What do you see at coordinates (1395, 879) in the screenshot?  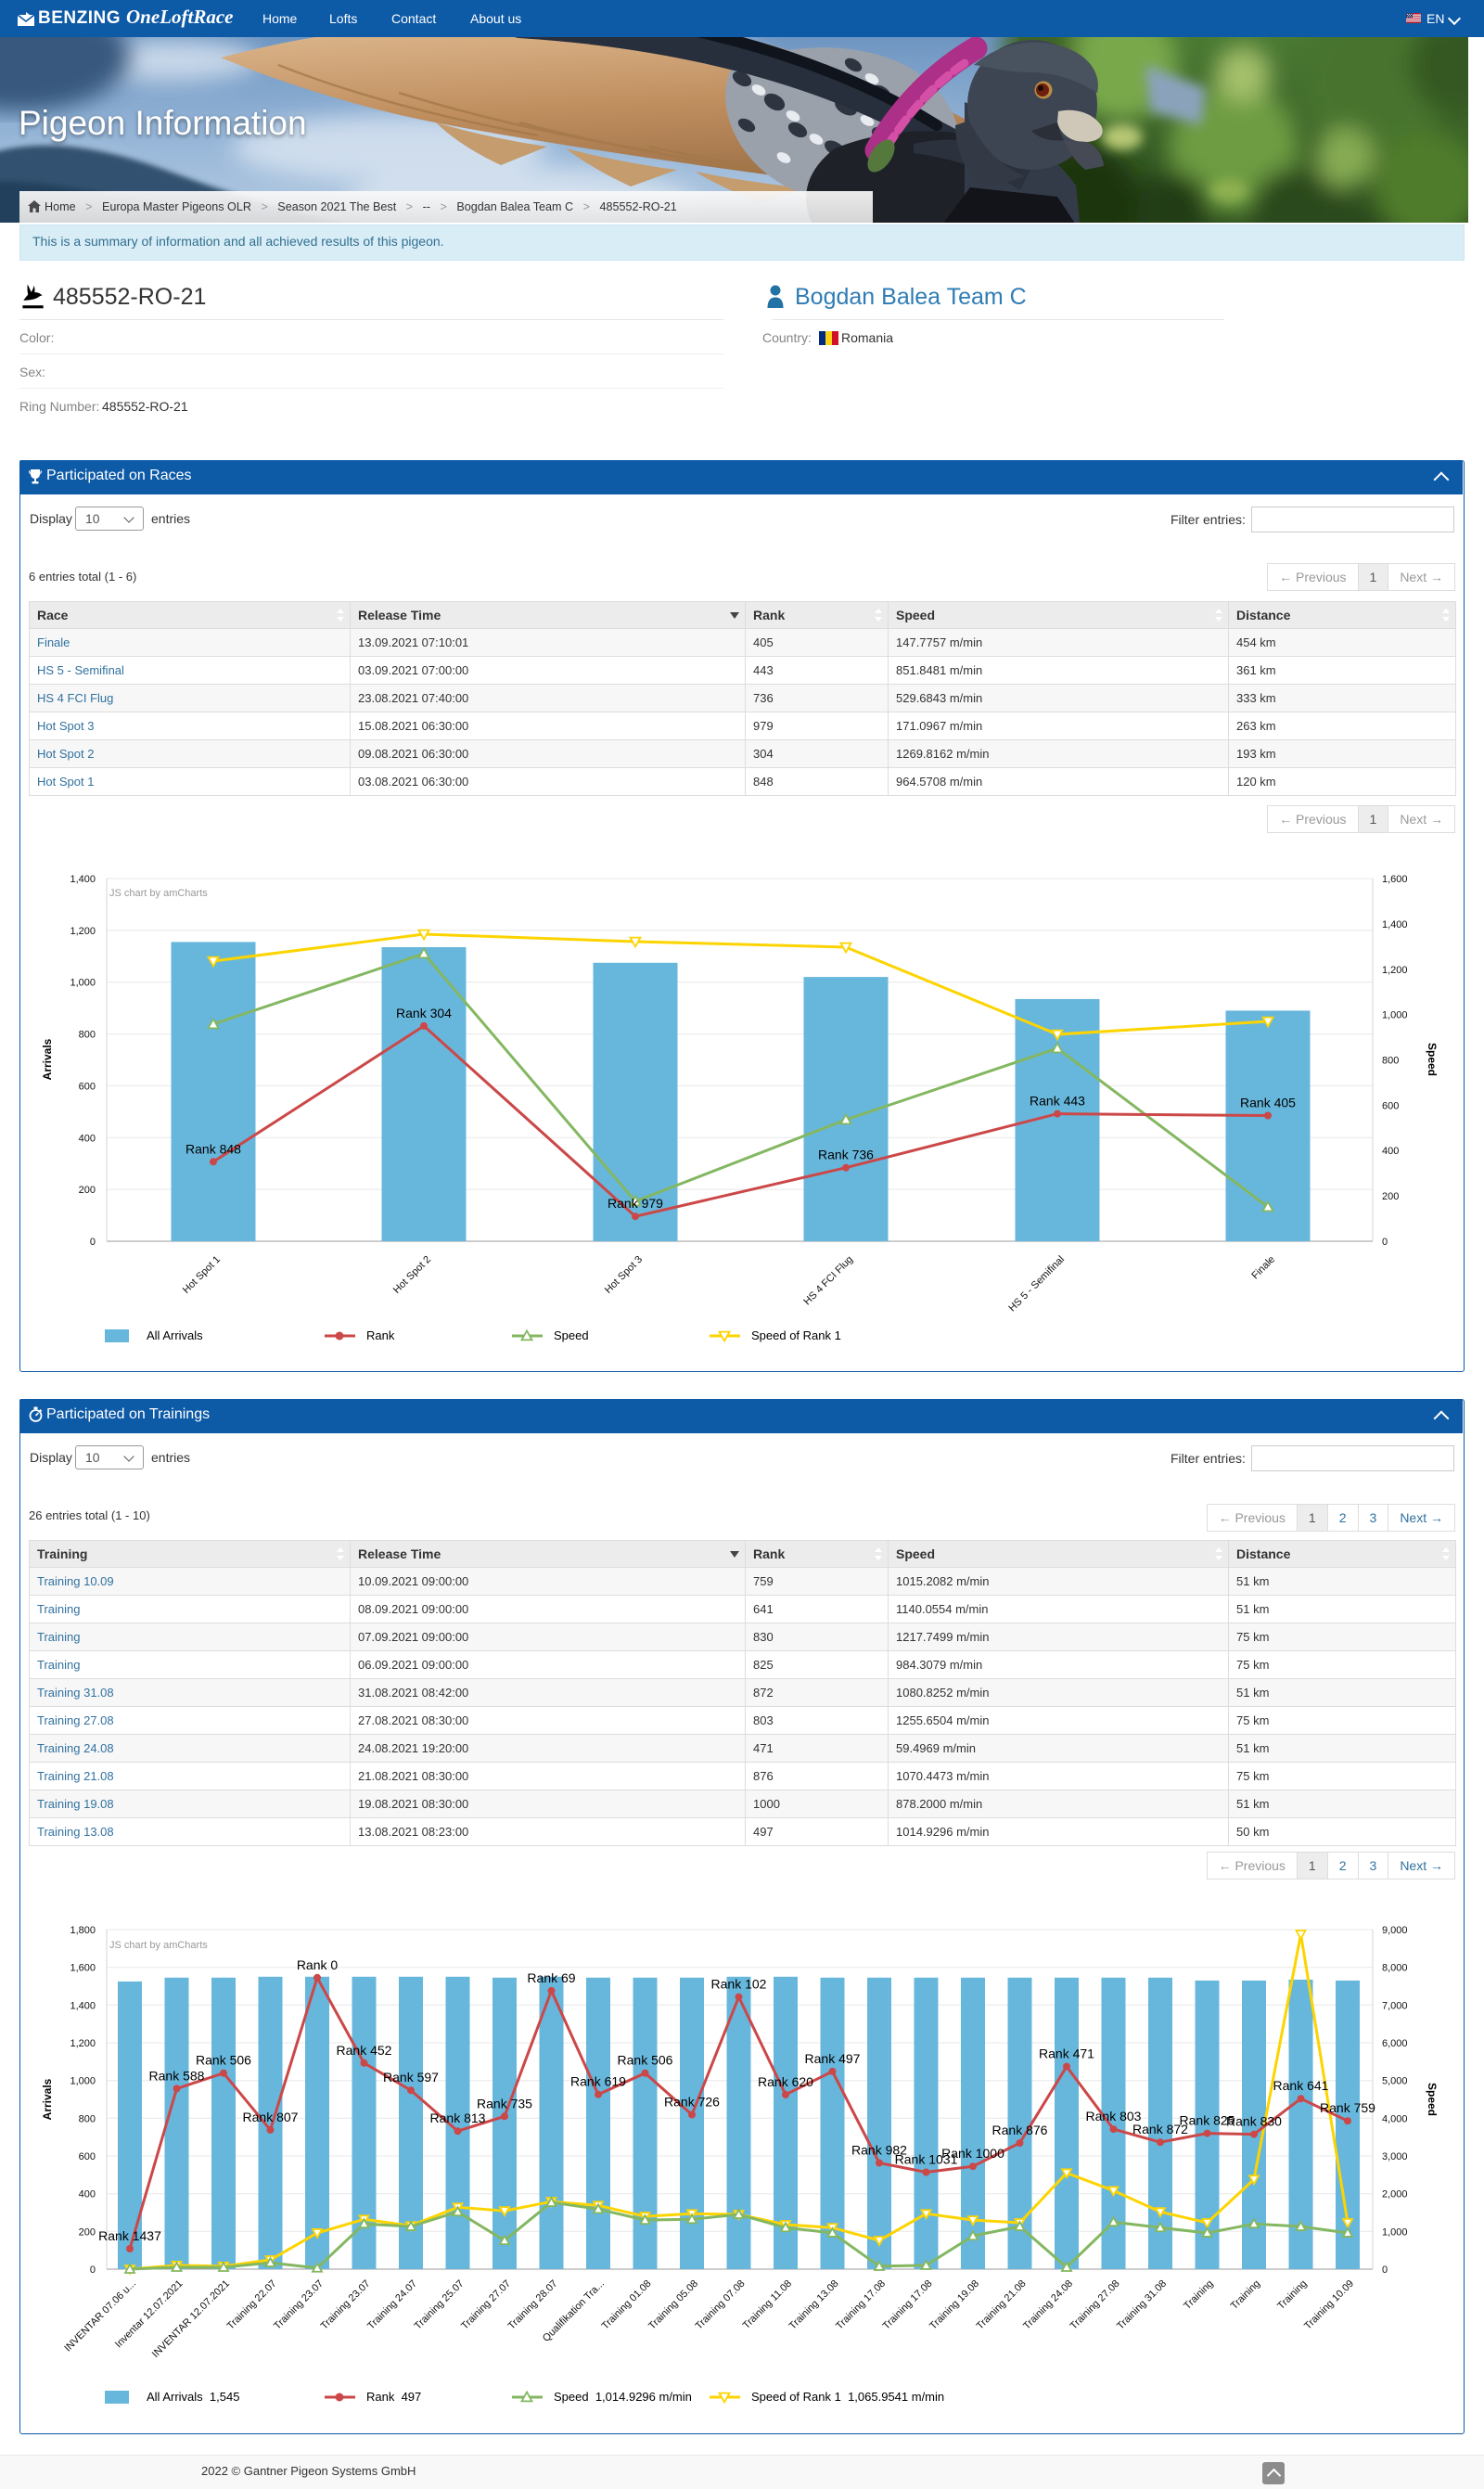 I see `svg-text: 1,600` at bounding box center [1395, 879].